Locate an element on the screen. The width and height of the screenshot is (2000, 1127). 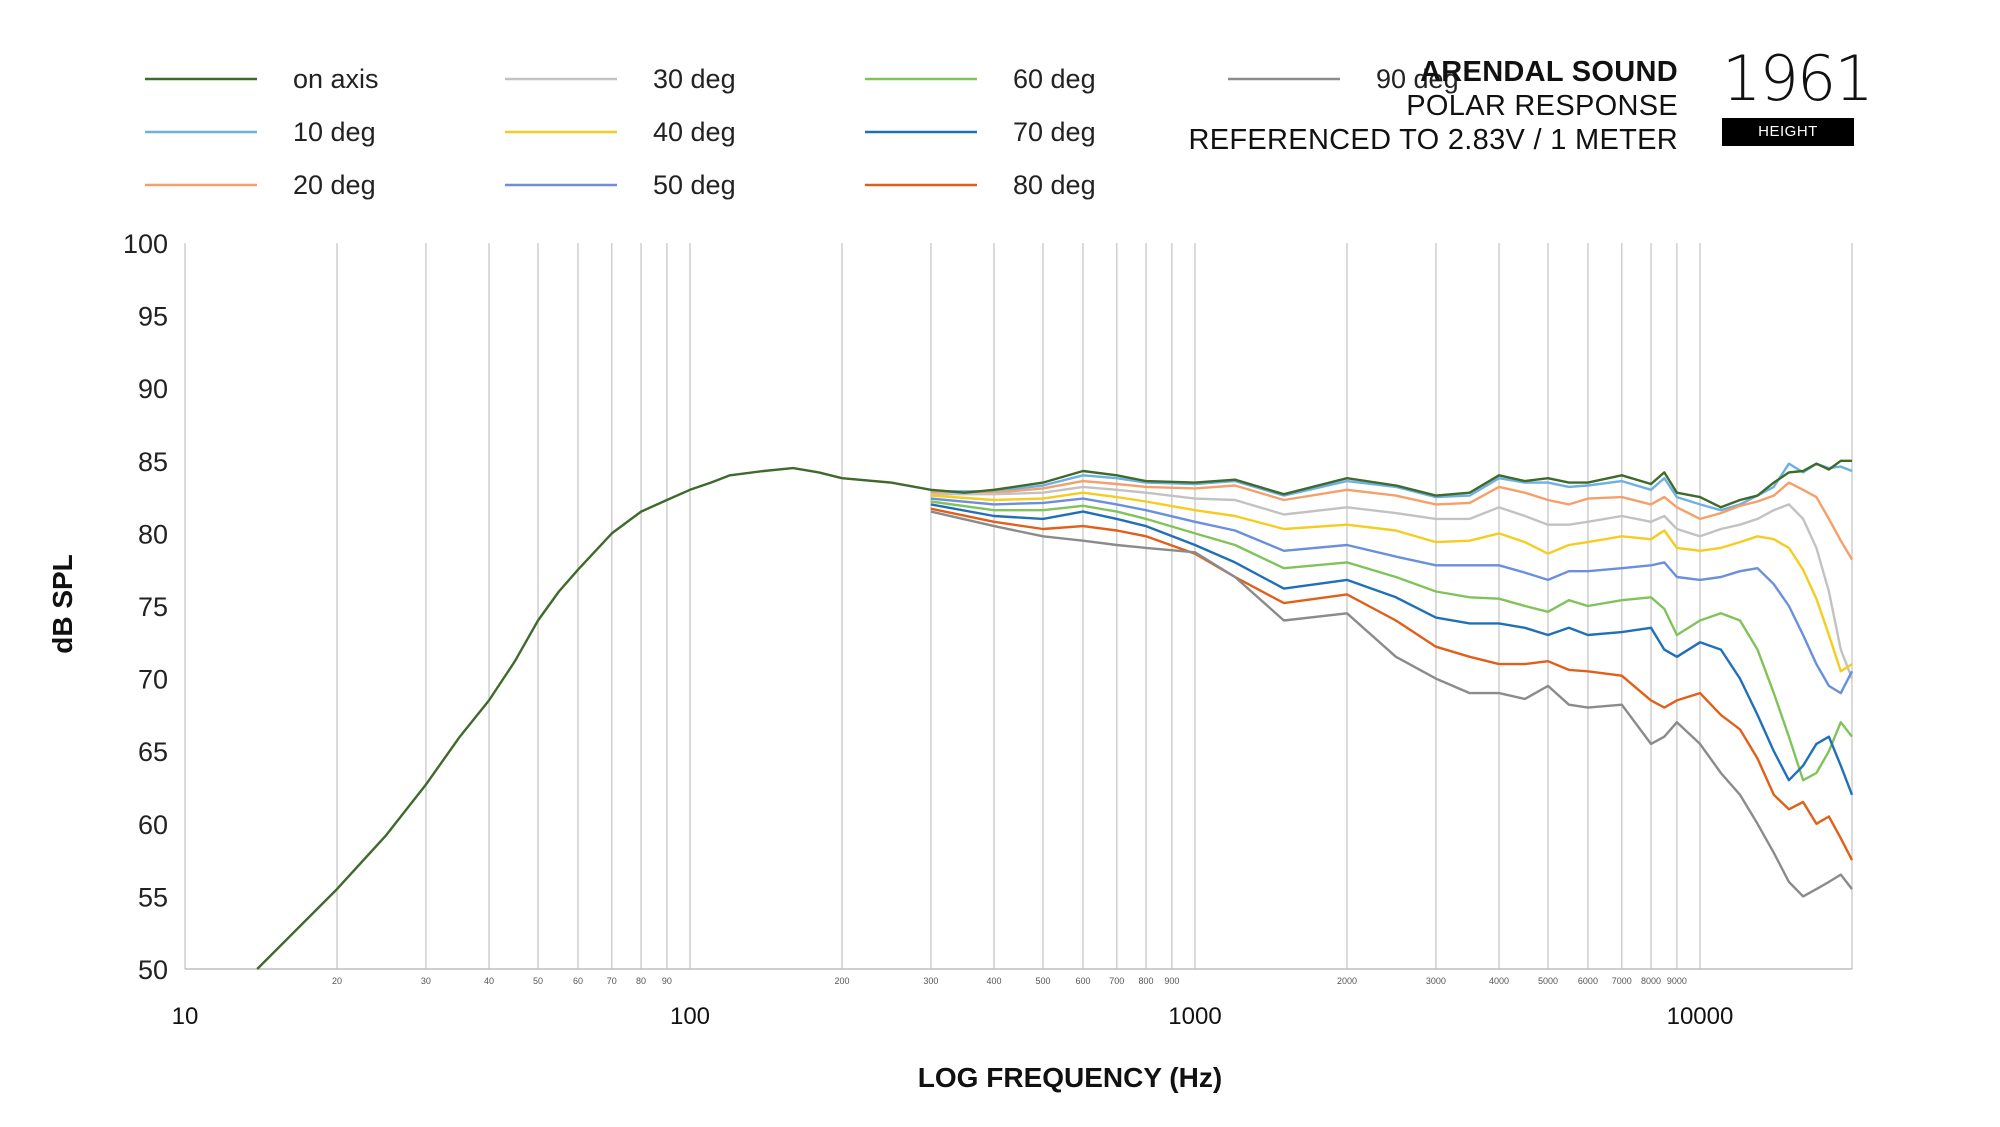
series-line-40-deg is located at coordinates (1391, 582).